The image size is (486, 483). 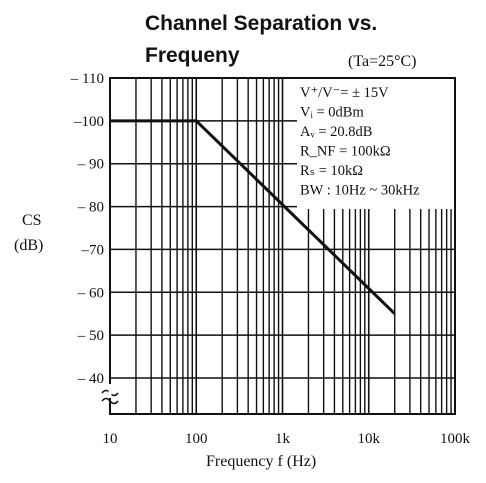 What do you see at coordinates (110, 394) in the screenshot?
I see `axis-break-marker` at bounding box center [110, 394].